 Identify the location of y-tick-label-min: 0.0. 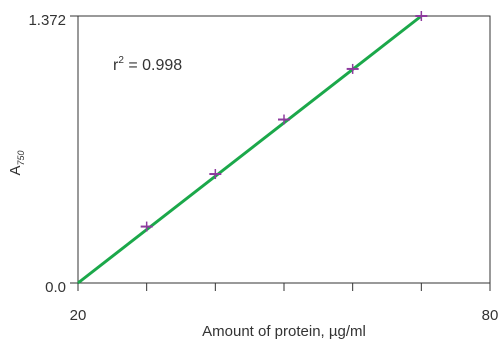
(55, 287).